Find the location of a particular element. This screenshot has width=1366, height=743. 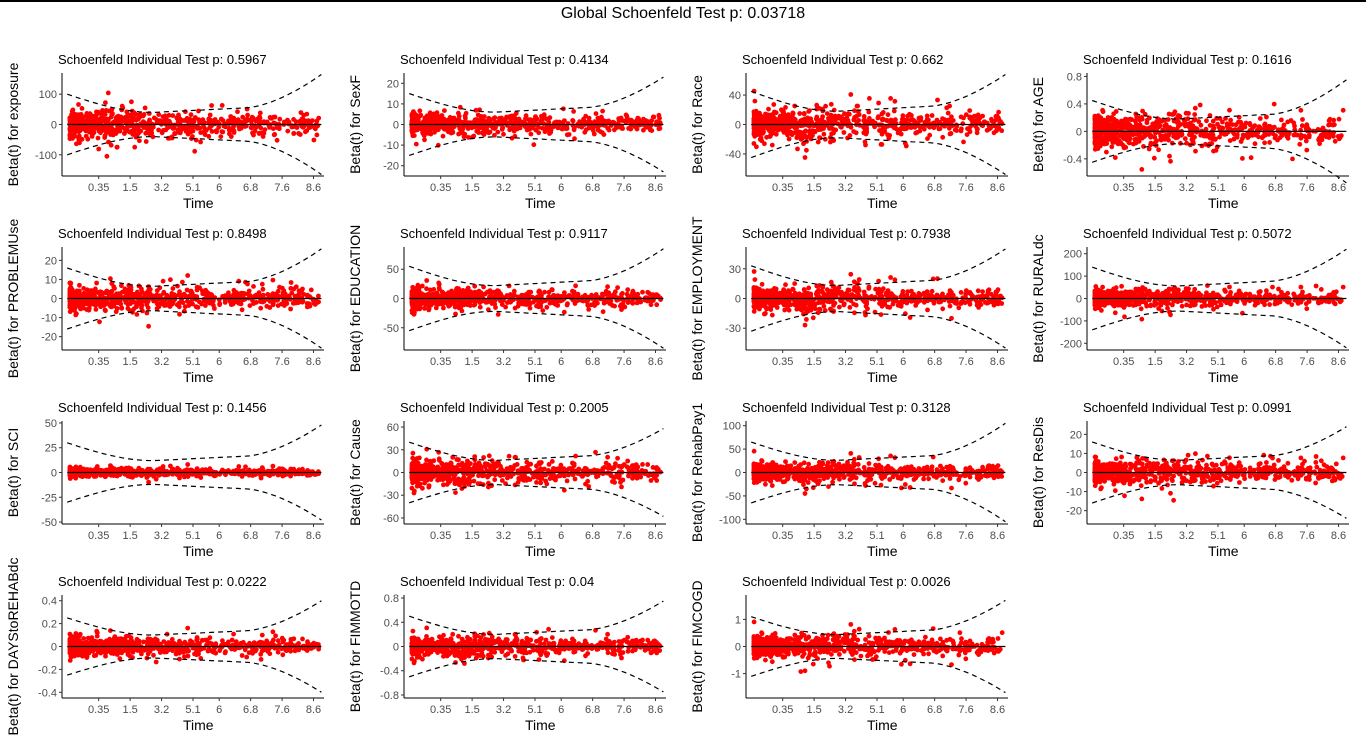

y-tick-label: -0.4 is located at coordinates (1072, 160).